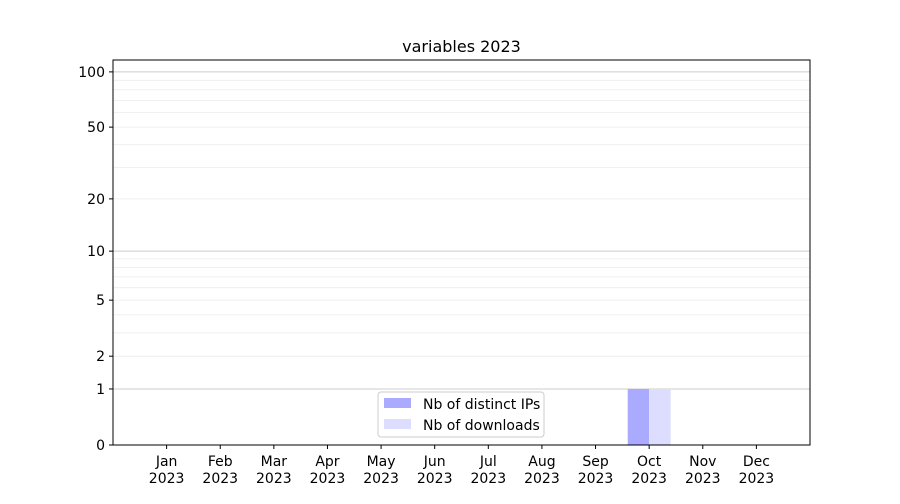 This screenshot has width=900, height=504. I want to click on x-tick-label: Jan 2023, so click(167, 470).